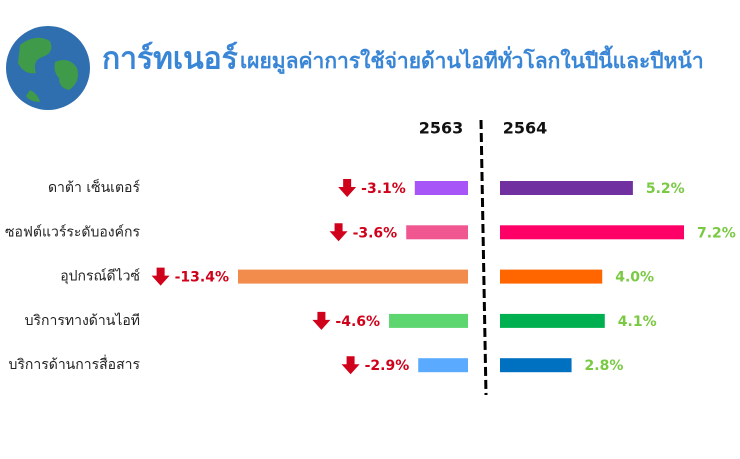 The height and width of the screenshot is (459, 740). What do you see at coordinates (637, 322) in the screenshot?
I see `value-label: 4.1%` at bounding box center [637, 322].